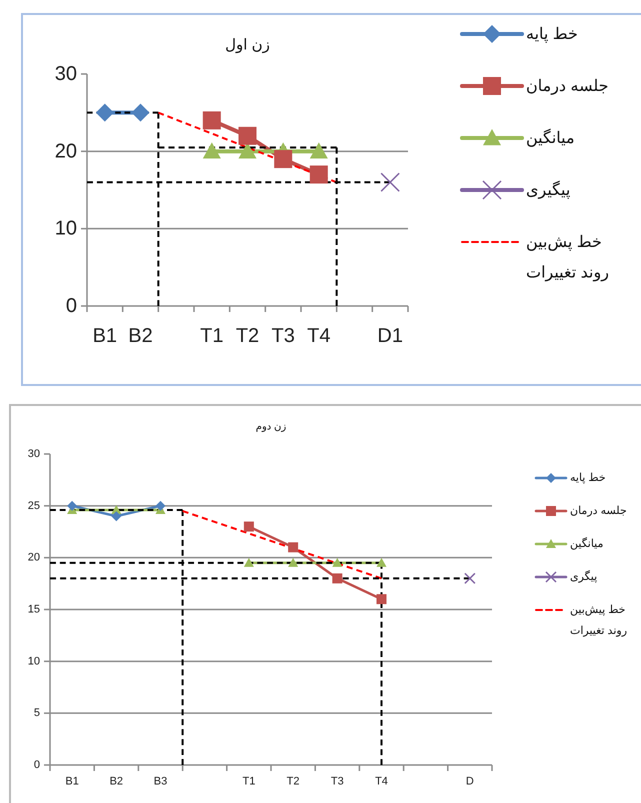  Describe the element at coordinates (271, 427) in the screenshot. I see `chart-title: زن دوم` at that location.